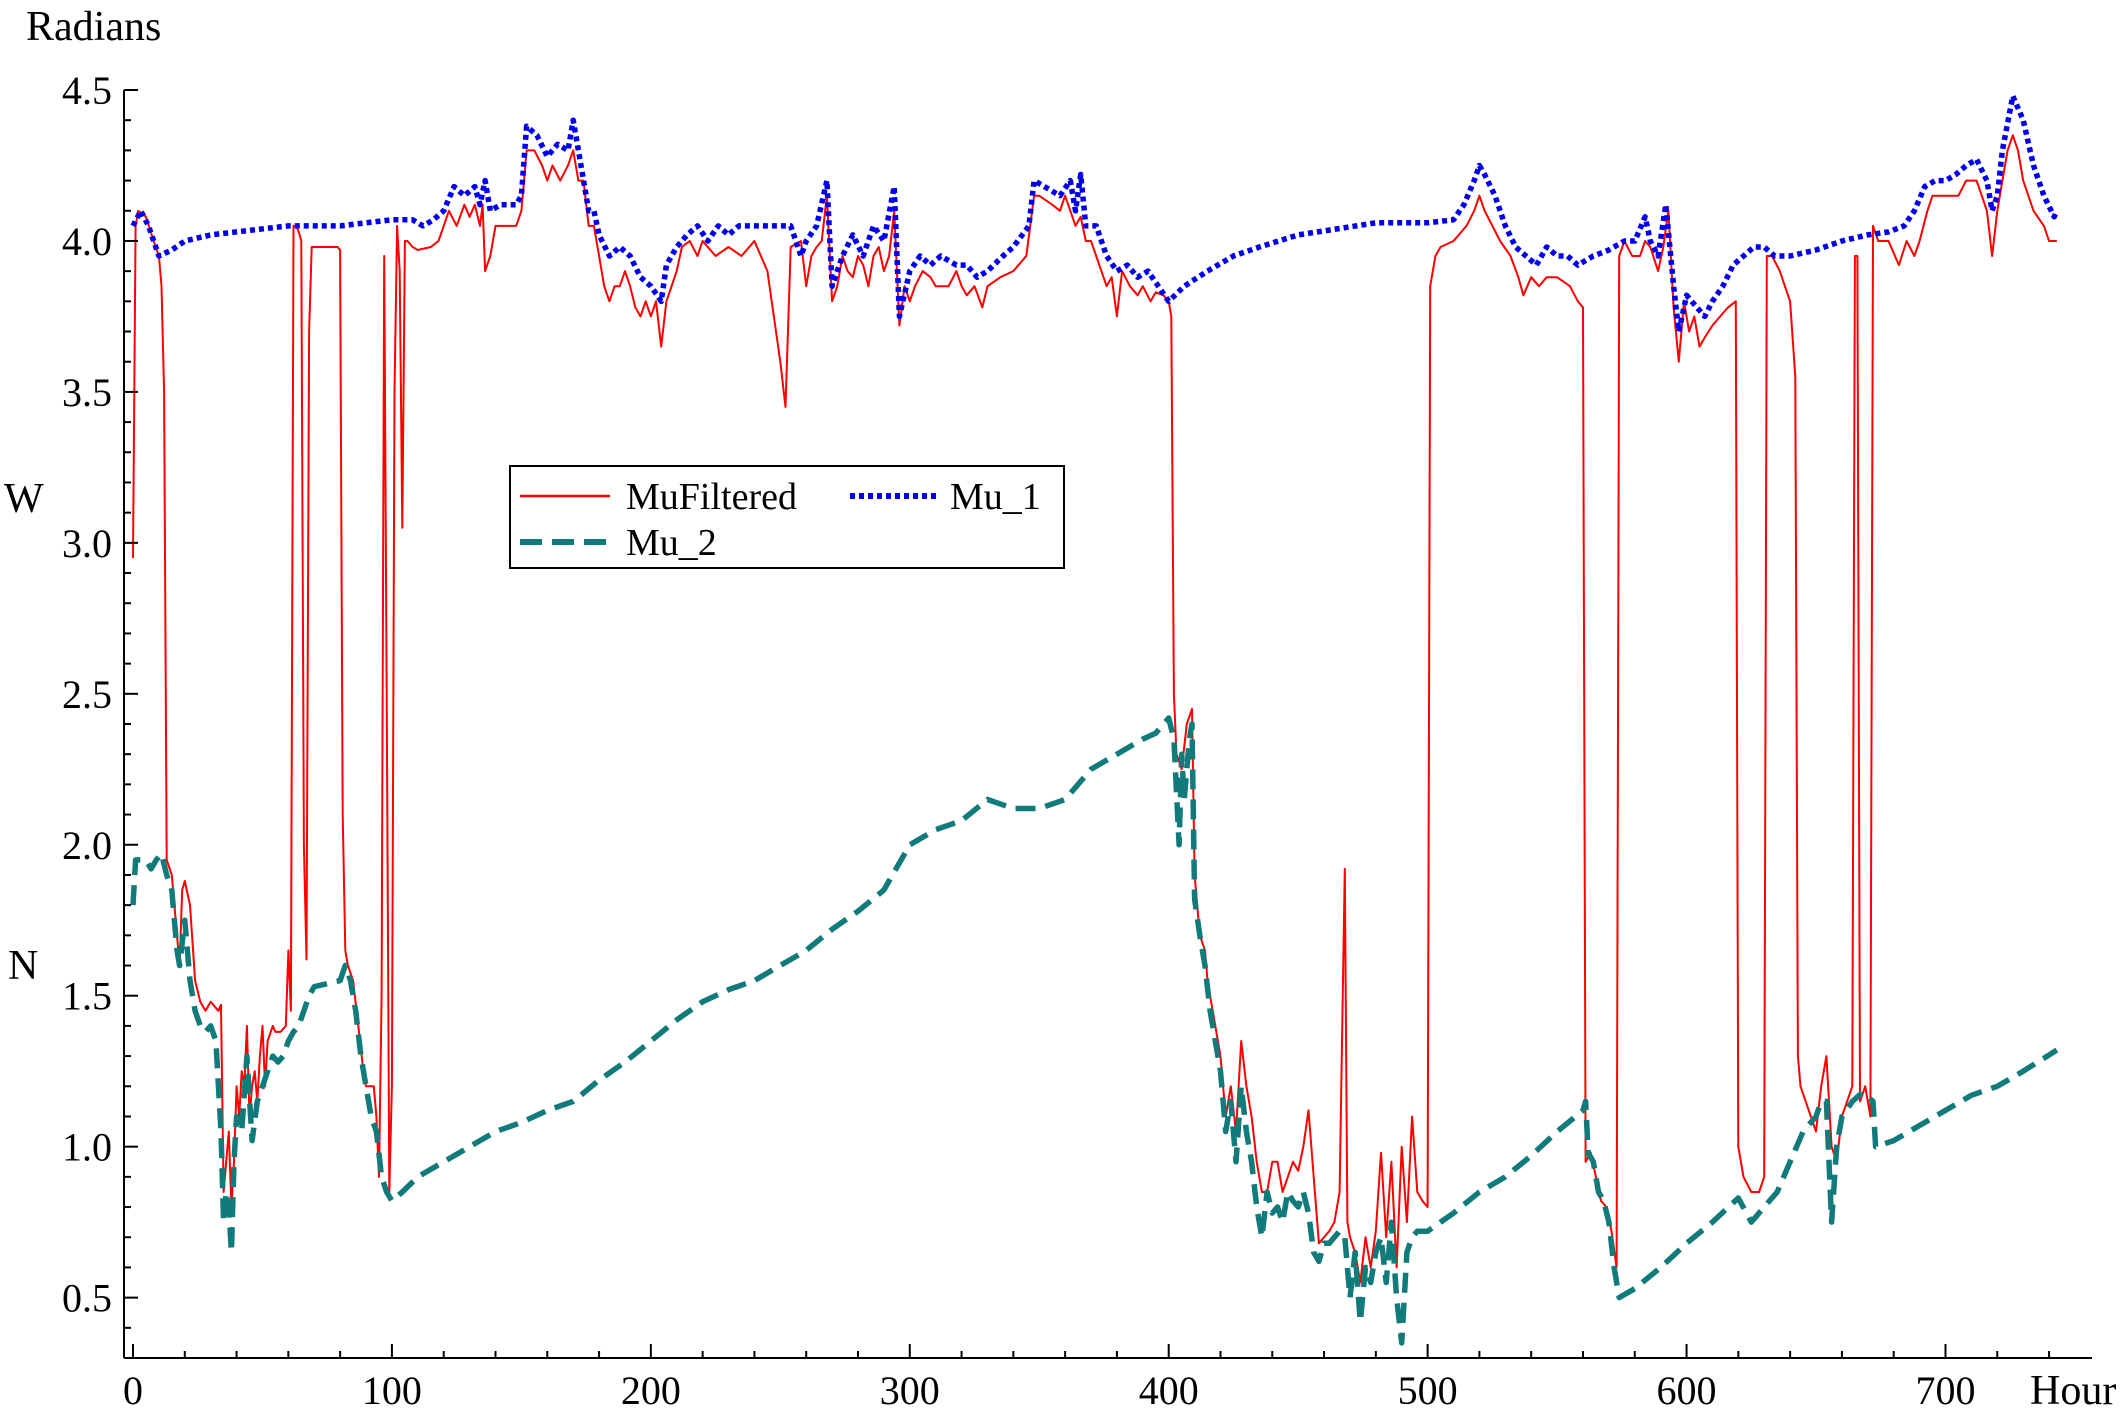 This screenshot has height=1414, width=2128. What do you see at coordinates (133, 1390) in the screenshot?
I see `x-tick-label: 0` at bounding box center [133, 1390].